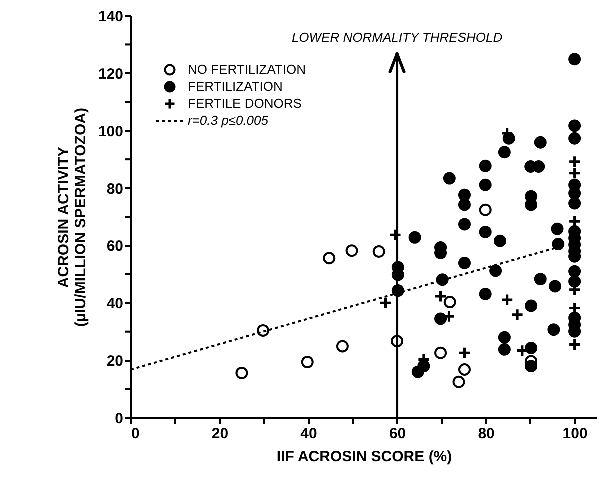 Image resolution: width=607 pixels, height=485 pixels. Describe the element at coordinates (247, 69) in the screenshot. I see `legend-label: NO FERTILIZATION` at that location.